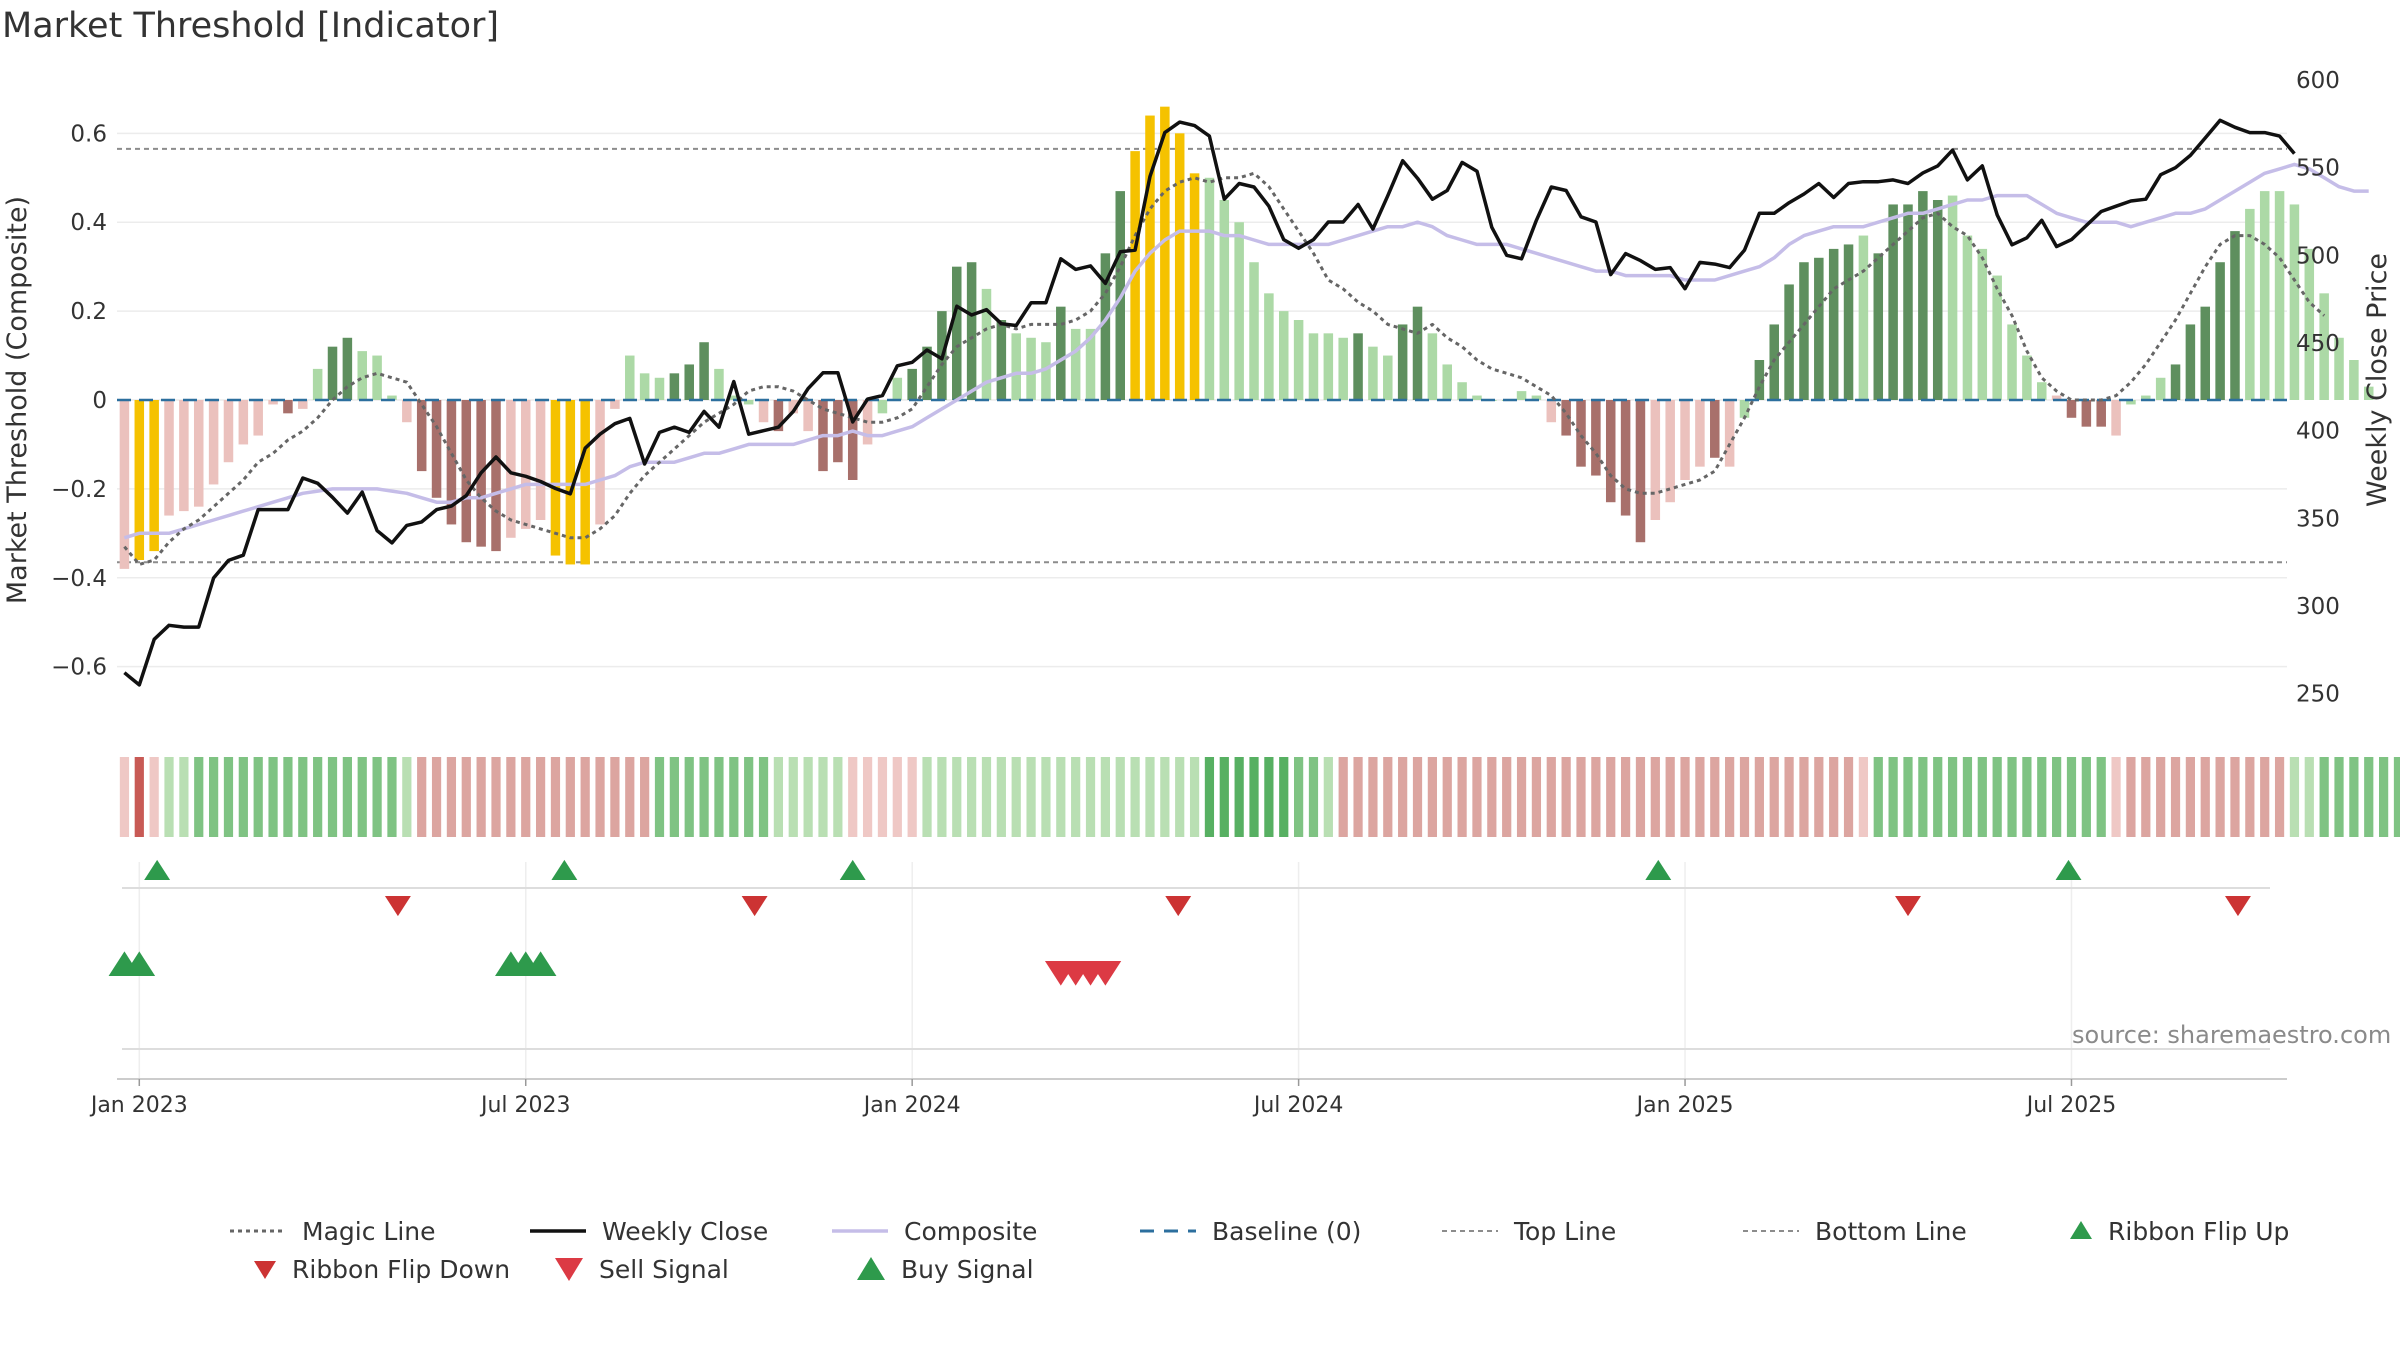 The width and height of the screenshot is (2400, 1350). I want to click on legend-item: Top Line, so click(1528, 1231).